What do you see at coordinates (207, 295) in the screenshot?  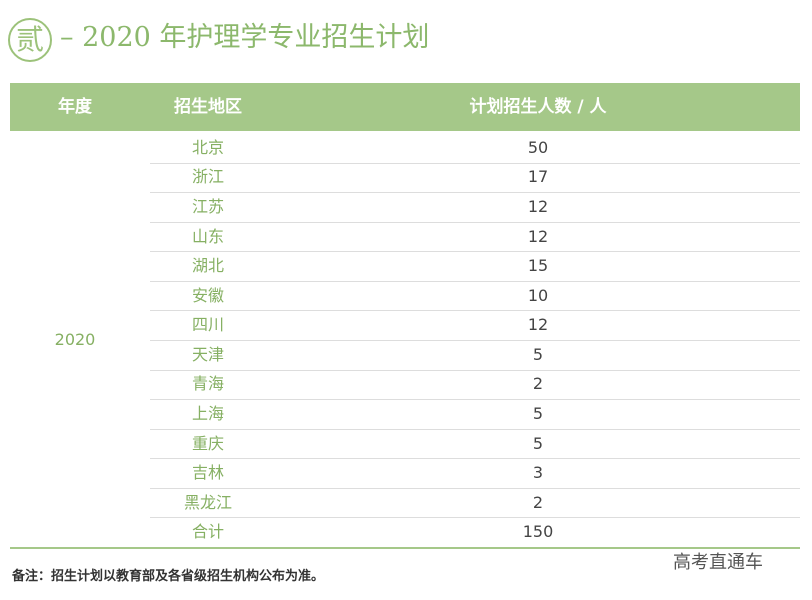 I see `region-cell: 安徽` at bounding box center [207, 295].